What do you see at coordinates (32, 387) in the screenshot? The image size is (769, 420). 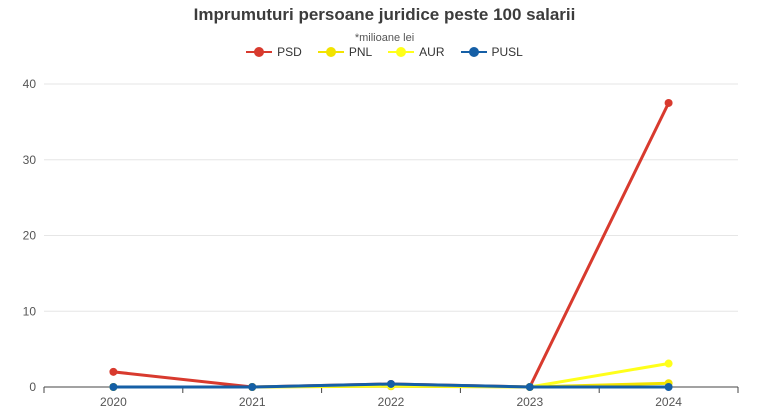 I see `y-tick-label-0: 0` at bounding box center [32, 387].